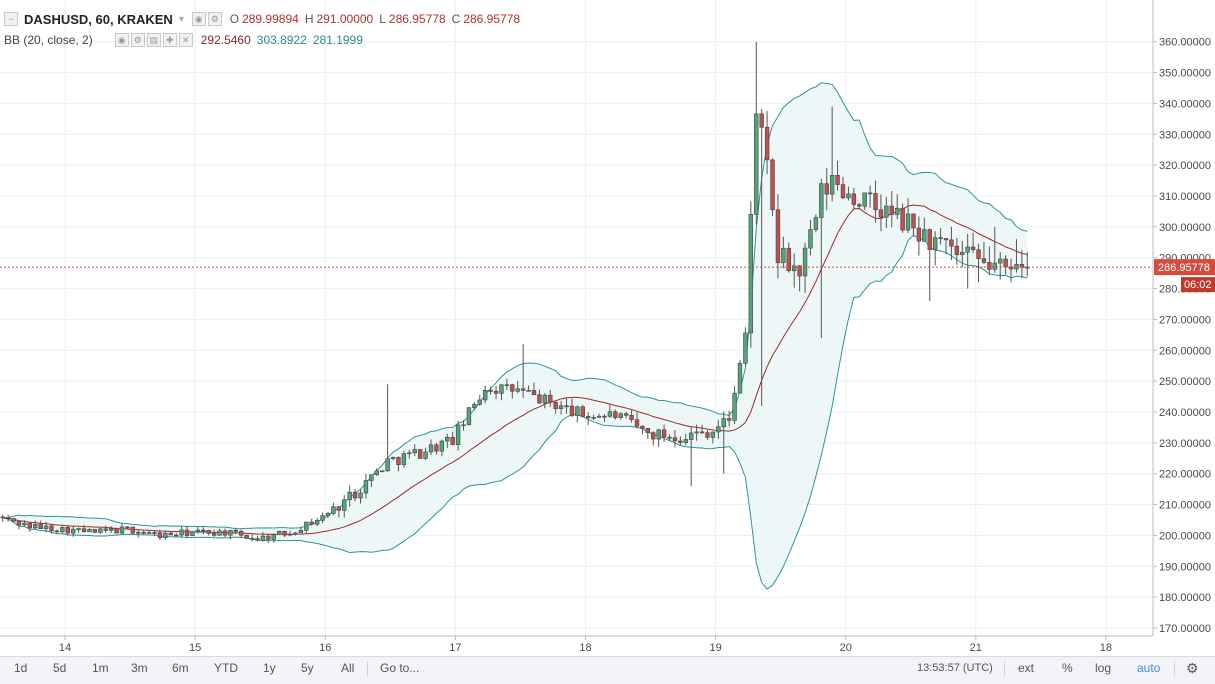  I want to click on range-6m-button: 6m, so click(180, 668).